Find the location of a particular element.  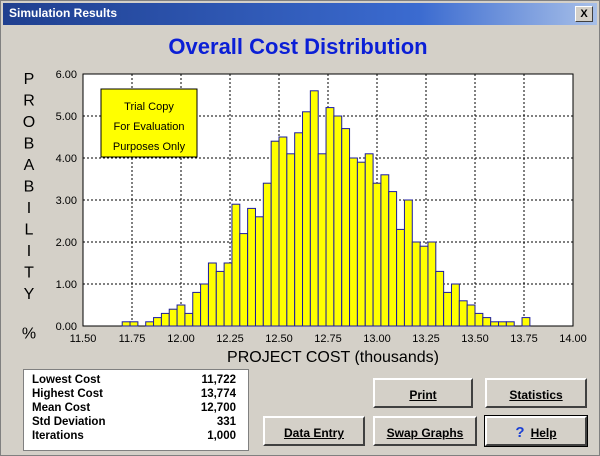

help-button: ? Help is located at coordinates (536, 431).